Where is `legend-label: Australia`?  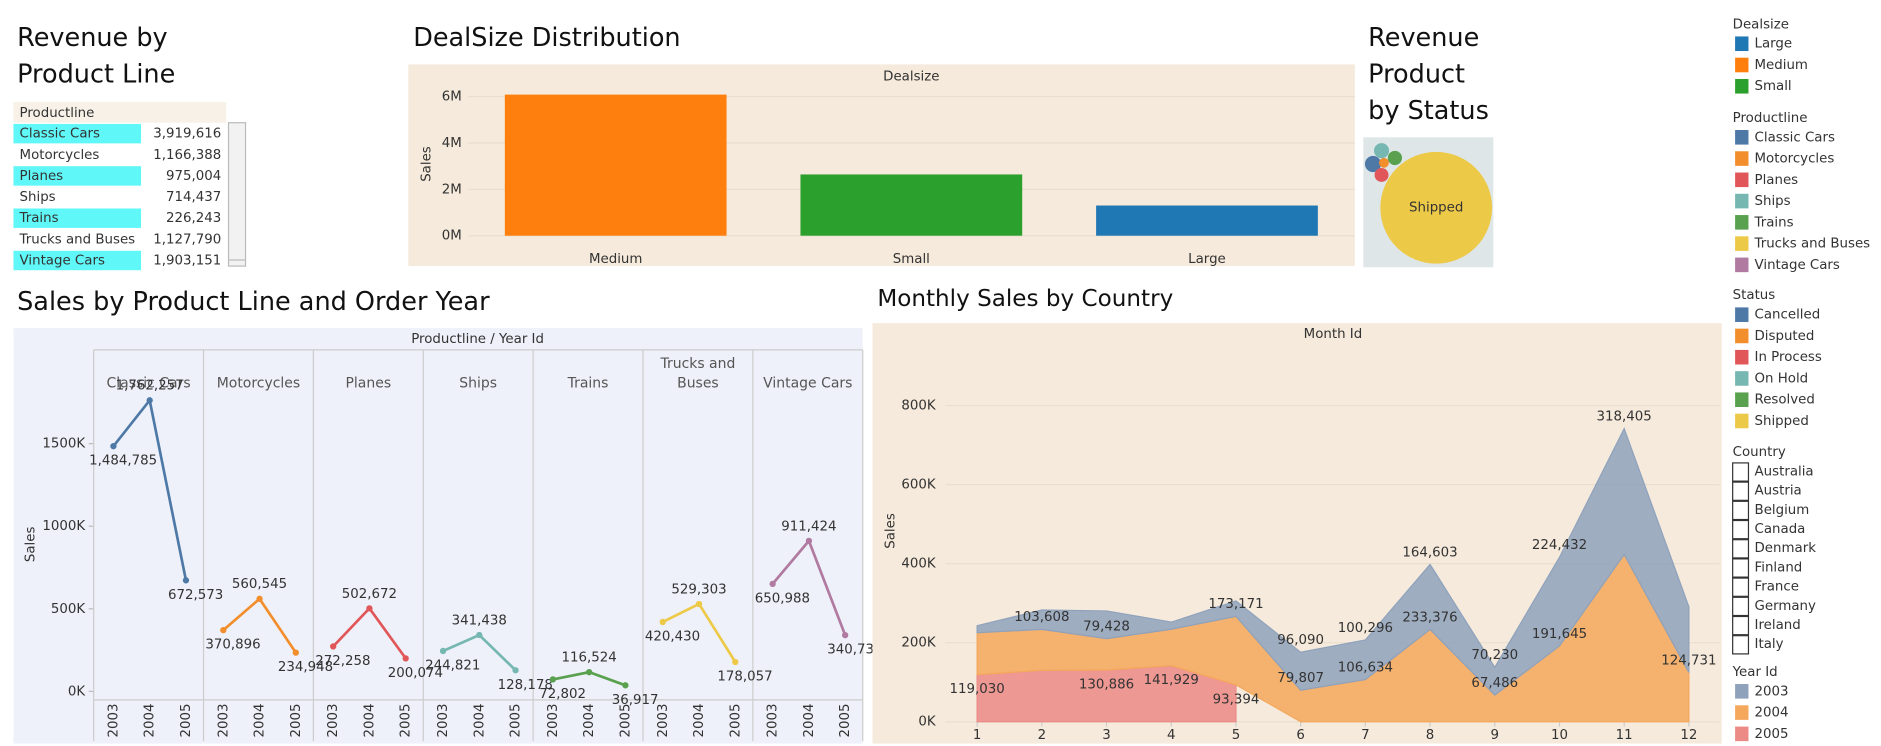
legend-label: Australia is located at coordinates (1784, 471).